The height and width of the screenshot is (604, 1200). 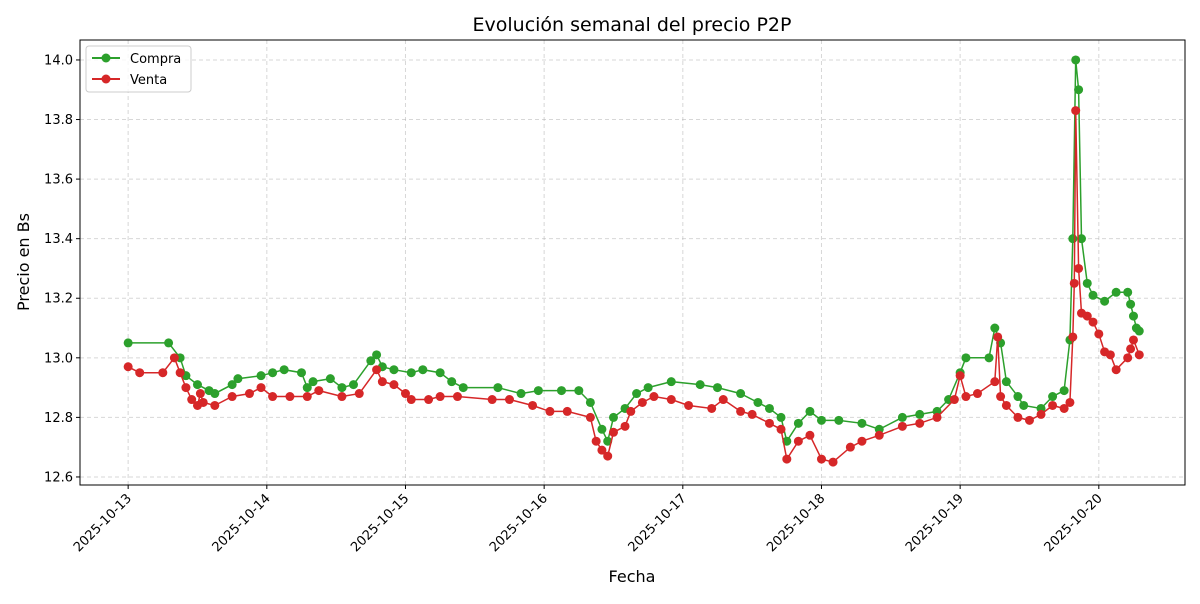 What do you see at coordinates (58, 239) in the screenshot?
I see `y-tick-label: 13.4` at bounding box center [58, 239].